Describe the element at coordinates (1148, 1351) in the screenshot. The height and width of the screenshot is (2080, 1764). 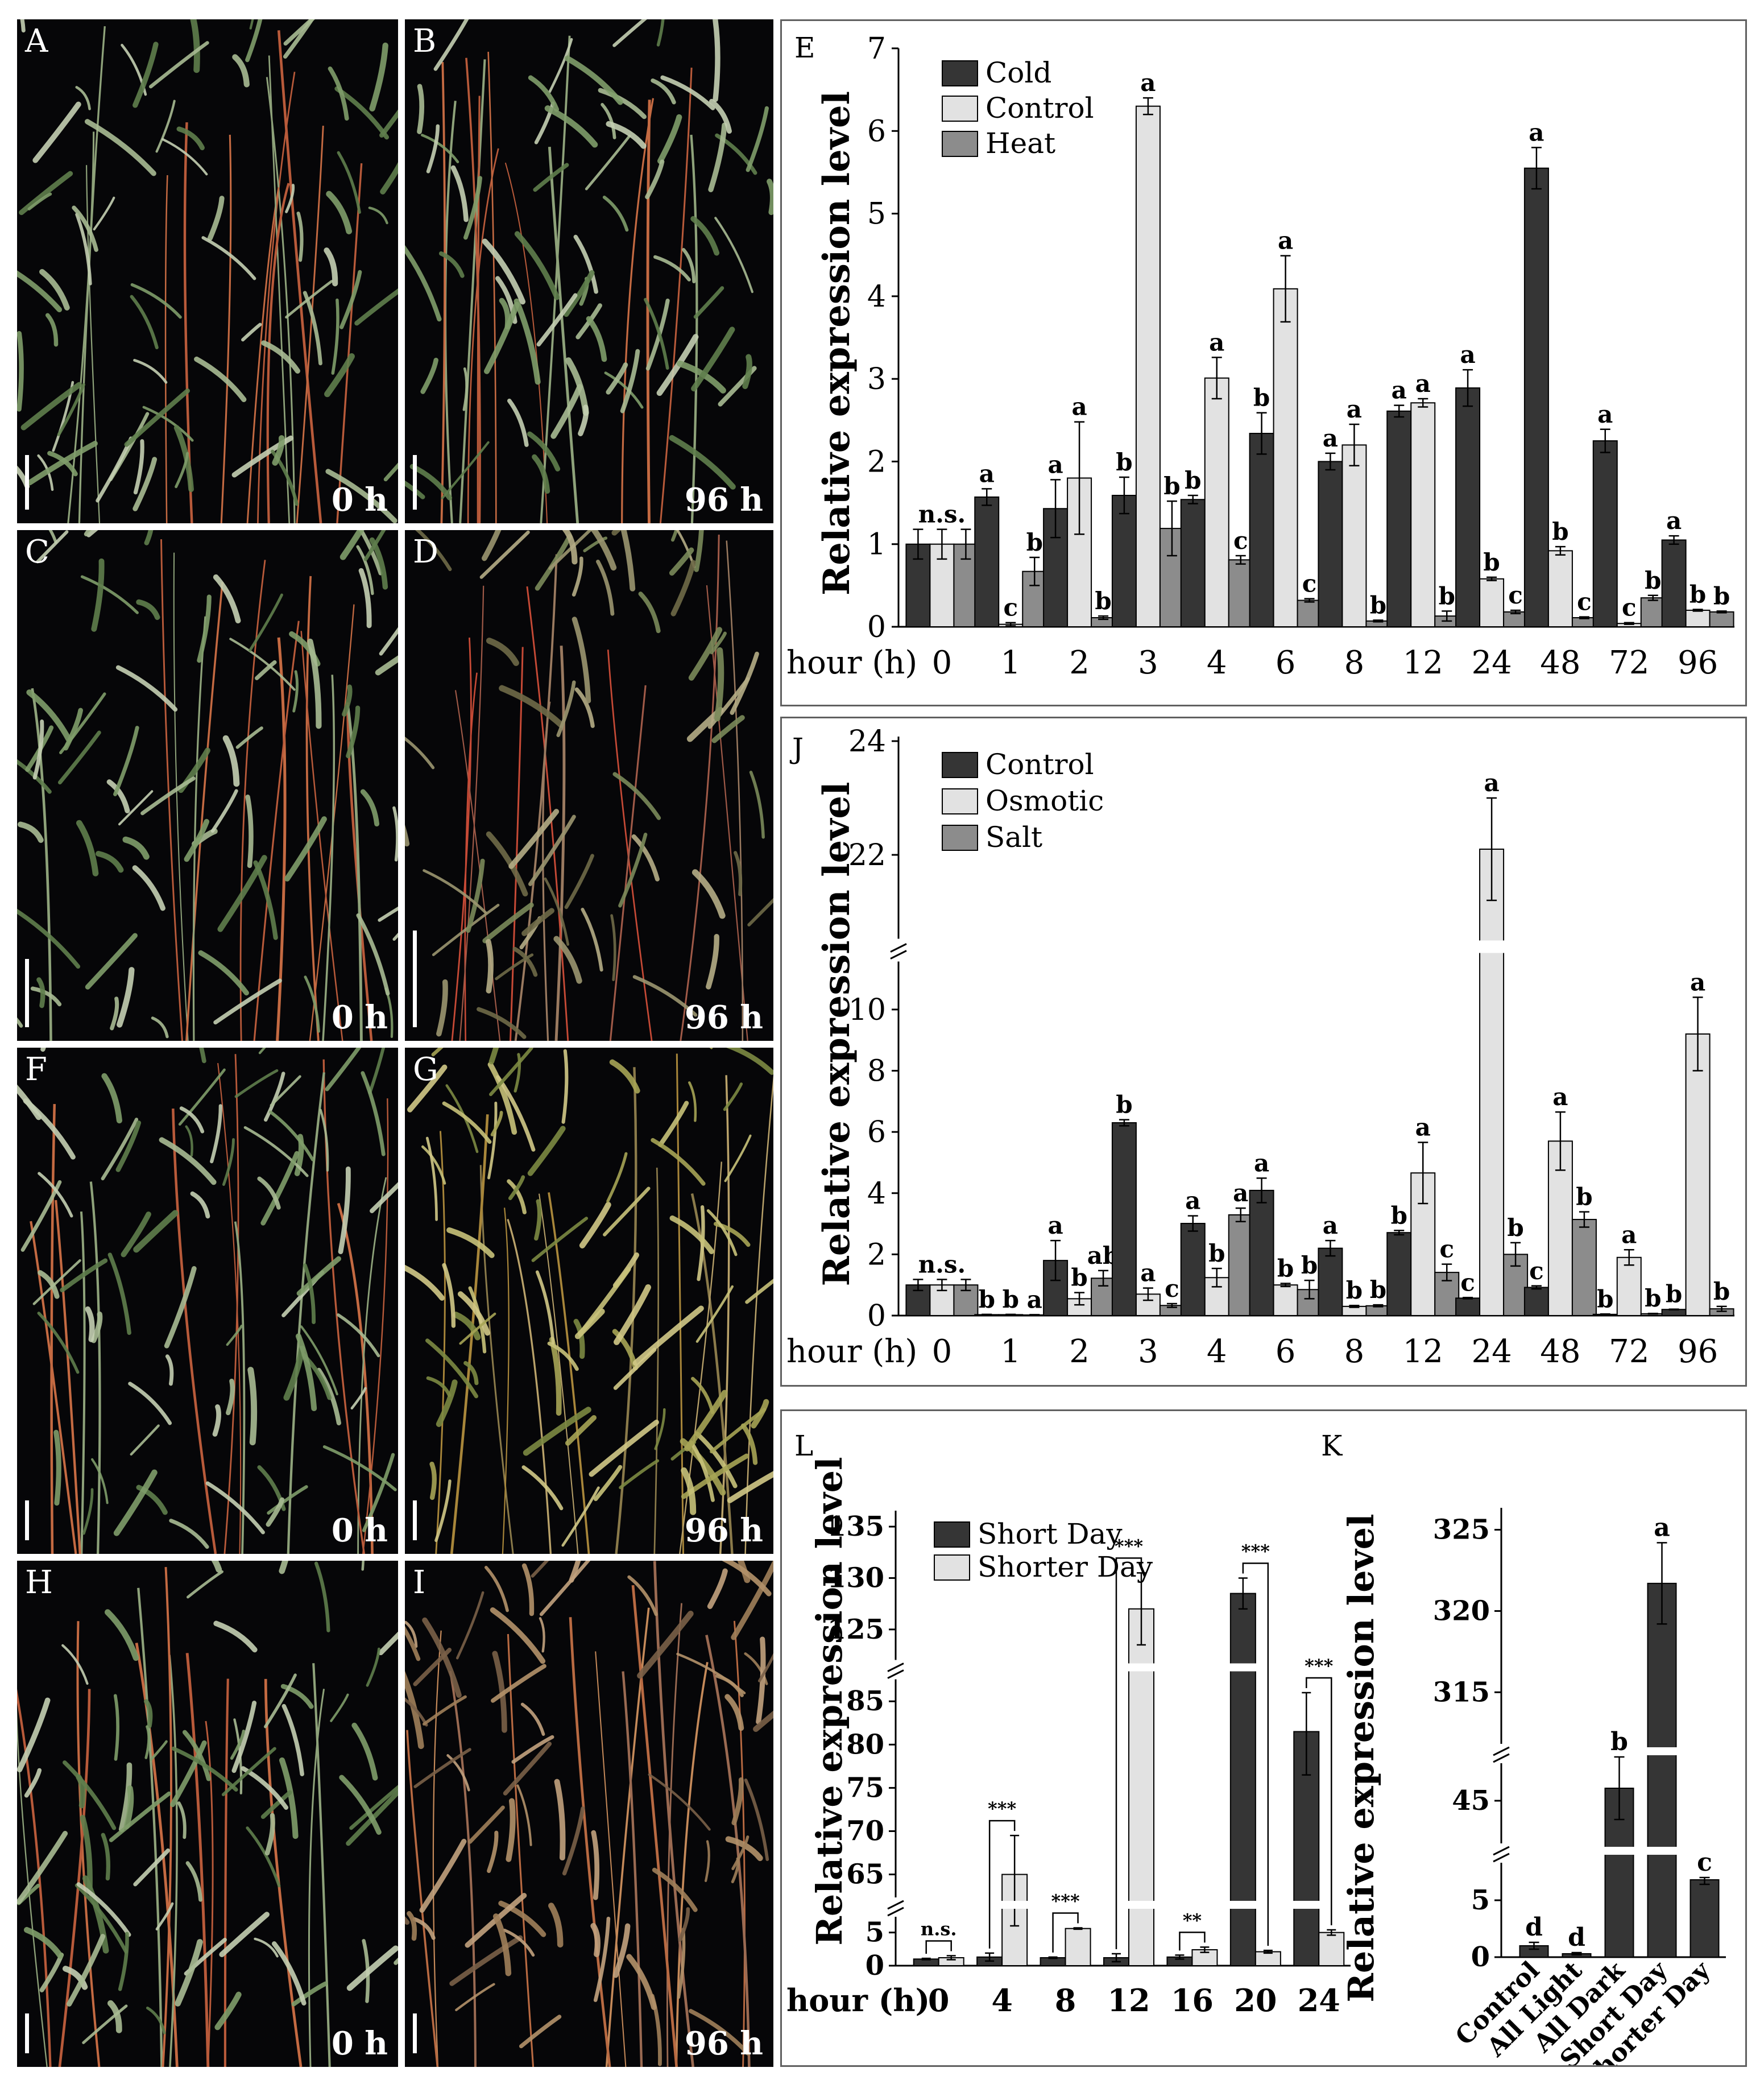
I see `x-tick-label: 3` at that location.